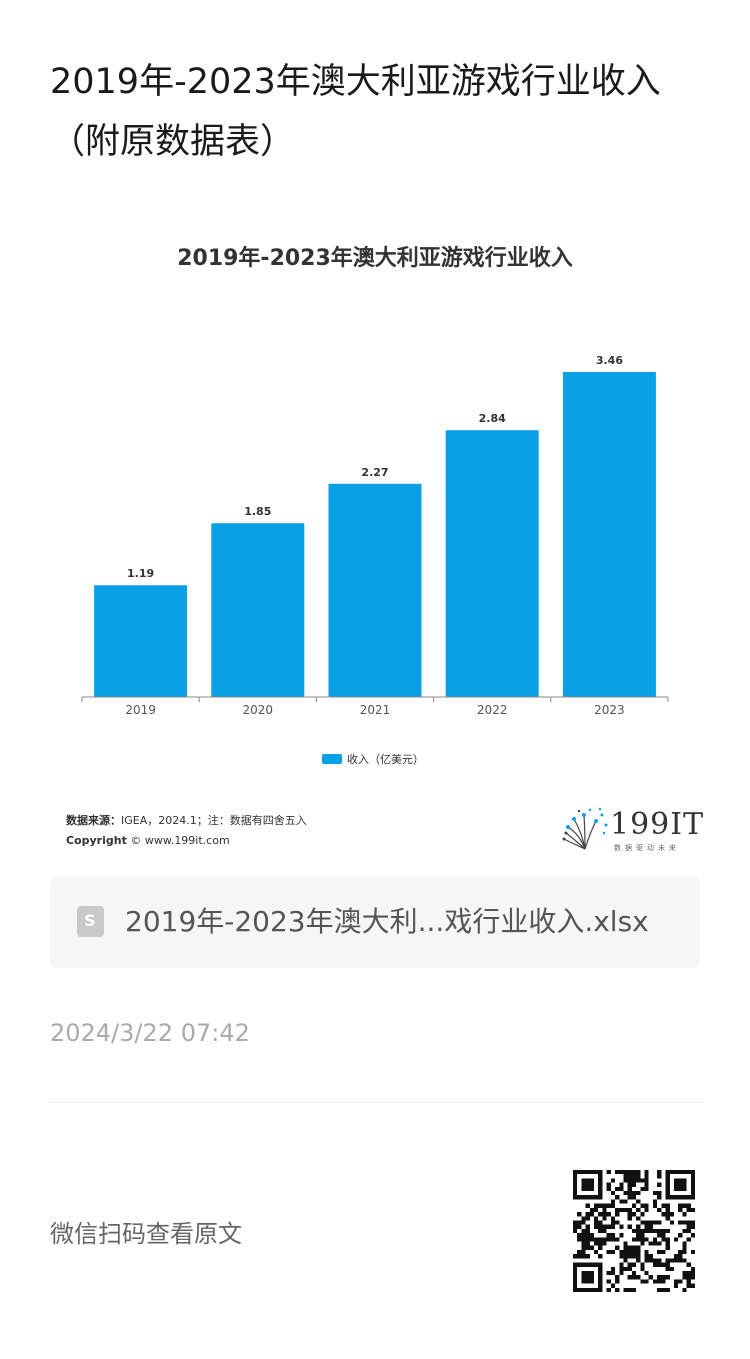 Image resolution: width=750 pixels, height=1359 pixels. Describe the element at coordinates (375, 258) in the screenshot. I see `chart-title: 2019年-2023年澳大利亚游戏行业收入` at that location.